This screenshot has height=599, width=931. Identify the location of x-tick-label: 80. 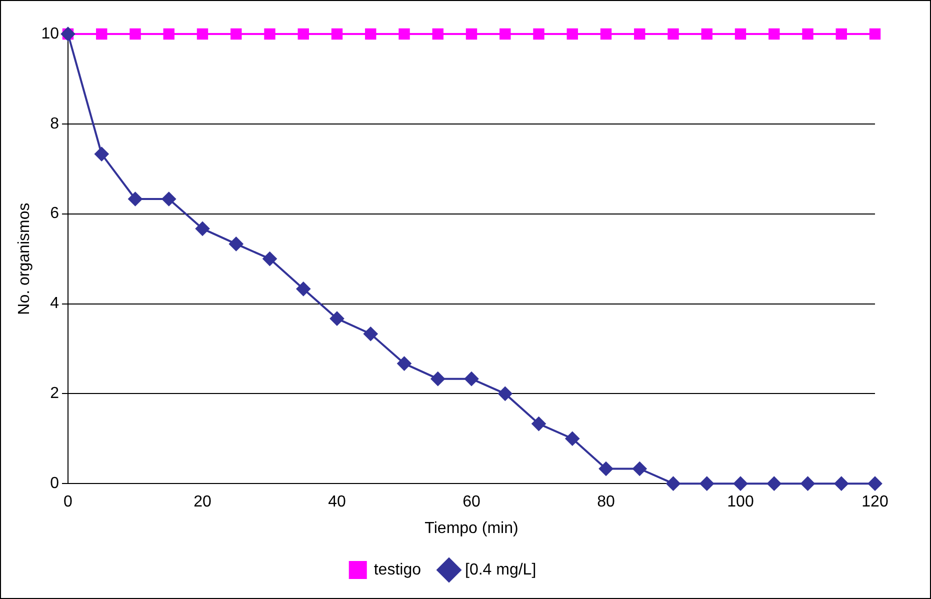
(606, 502).